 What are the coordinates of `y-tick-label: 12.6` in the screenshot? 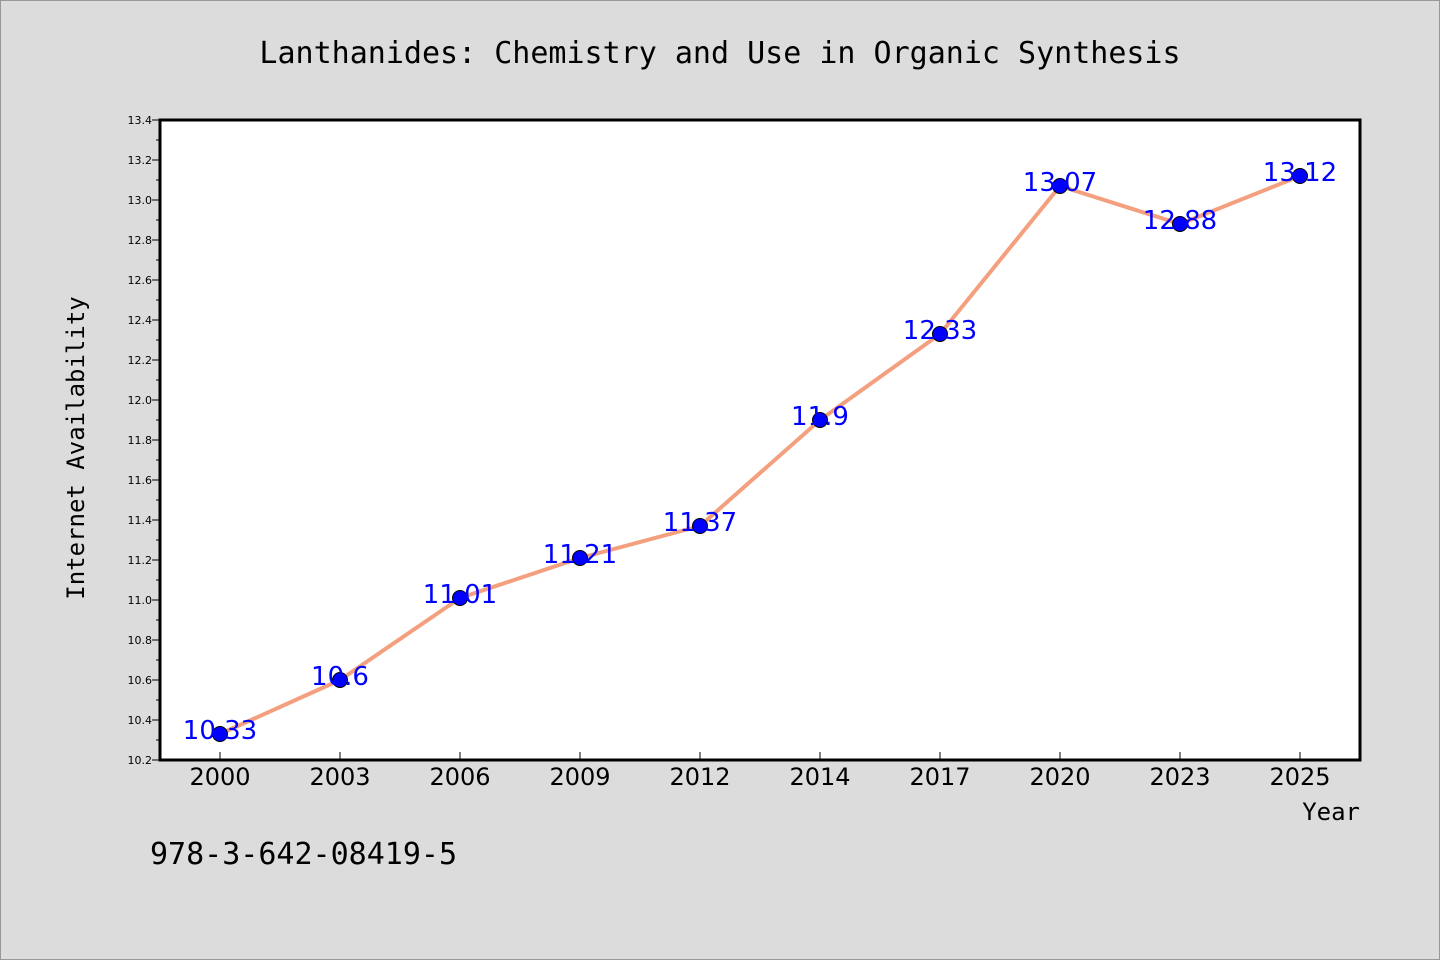 It's located at (140, 280).